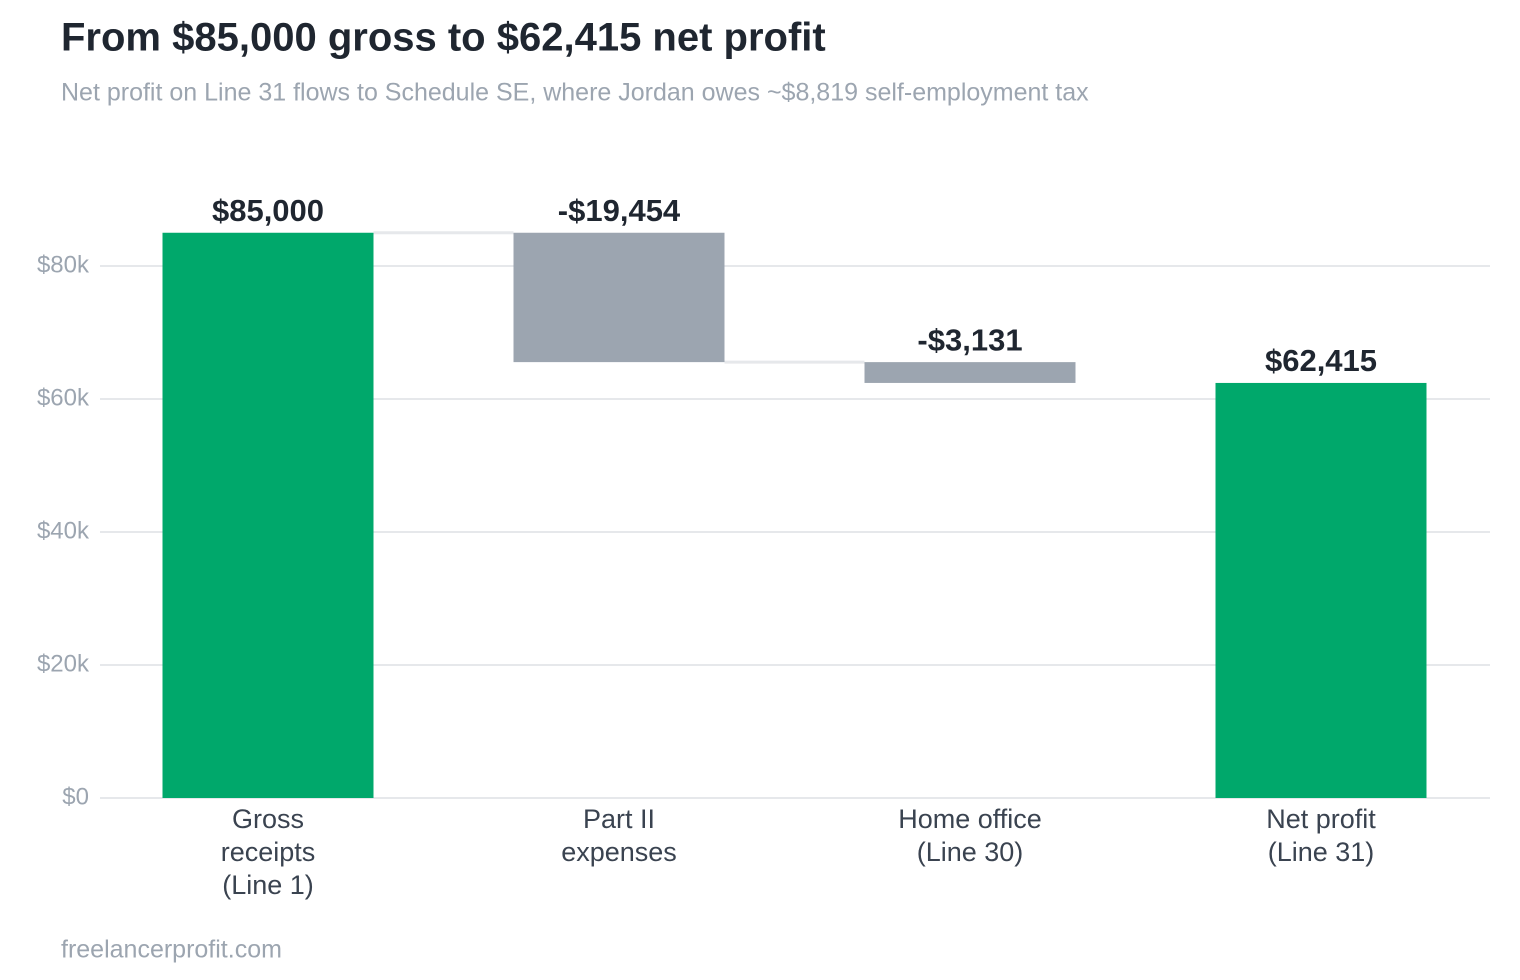  I want to click on x-tick-label: Home office (Line 30), so click(970, 835).